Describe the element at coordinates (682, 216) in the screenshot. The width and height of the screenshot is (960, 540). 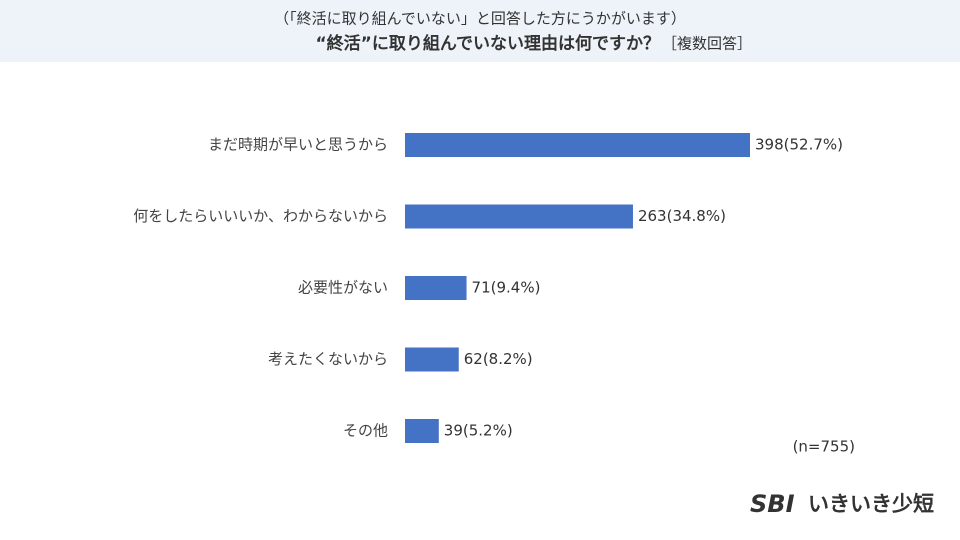
I see `value-label: 263(34.8%)` at that location.